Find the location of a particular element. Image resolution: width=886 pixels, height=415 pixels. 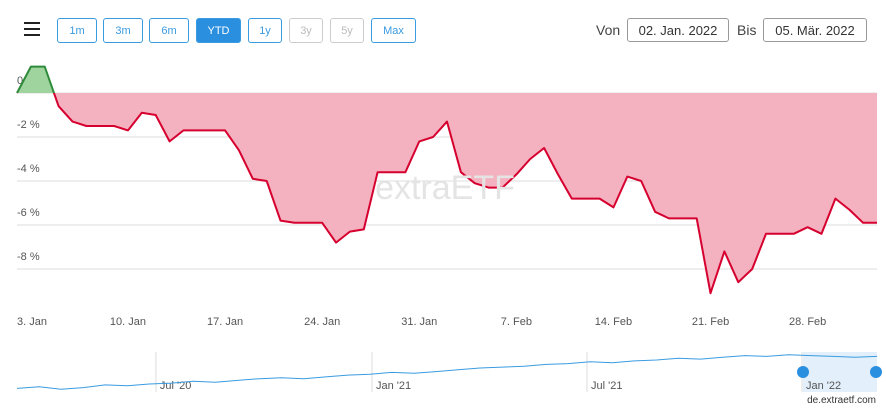

range-button: Max is located at coordinates (393, 30).